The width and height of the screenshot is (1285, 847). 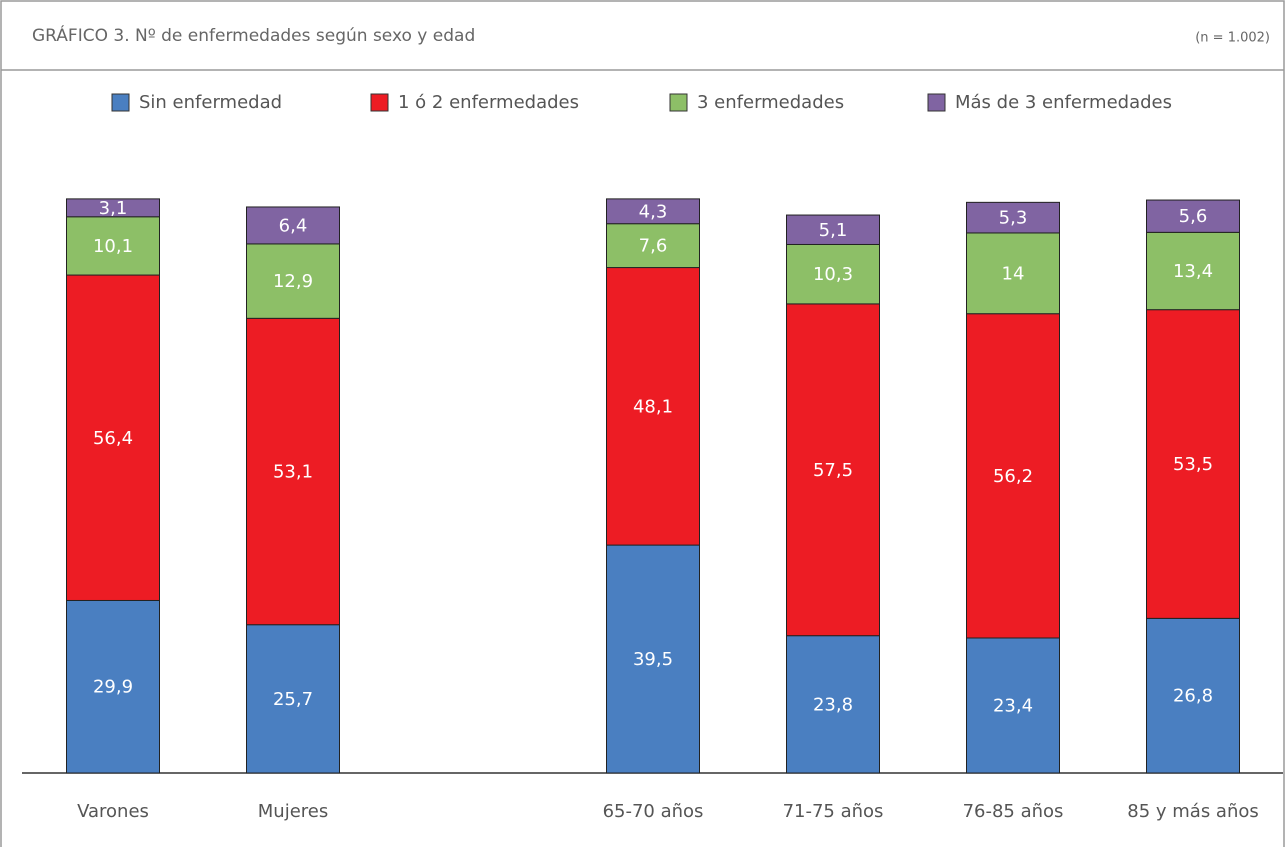 I want to click on data-label: 10,1, so click(x=113, y=246).